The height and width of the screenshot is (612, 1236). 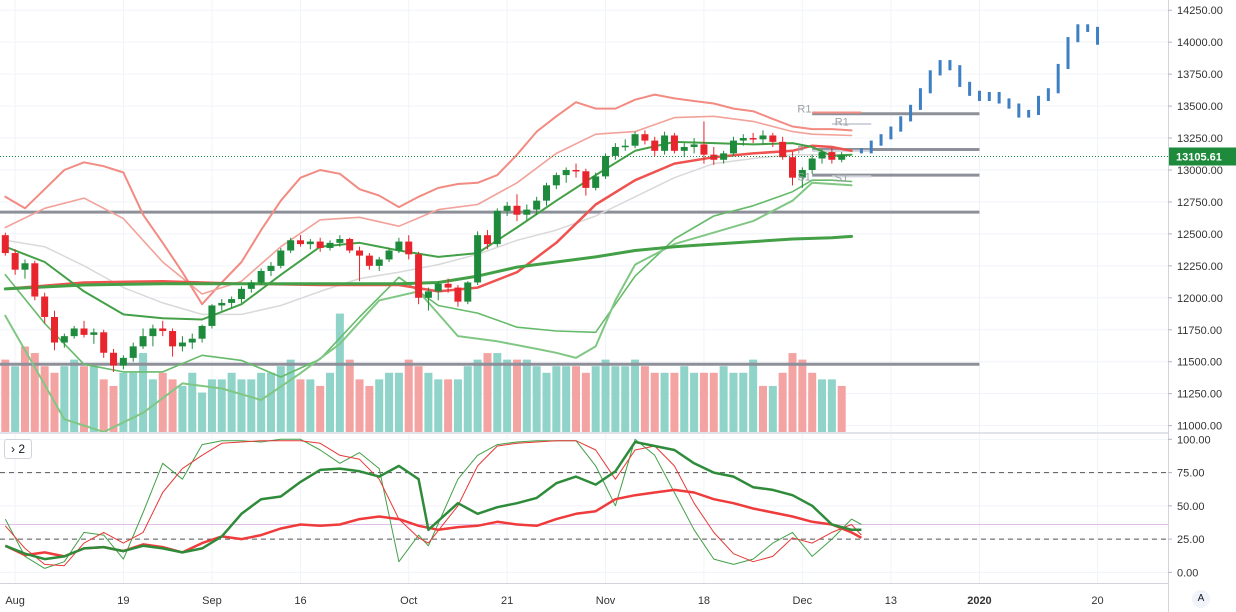 What do you see at coordinates (1191, 474) in the screenshot?
I see `oscillator-tick-label: 75.00` at bounding box center [1191, 474].